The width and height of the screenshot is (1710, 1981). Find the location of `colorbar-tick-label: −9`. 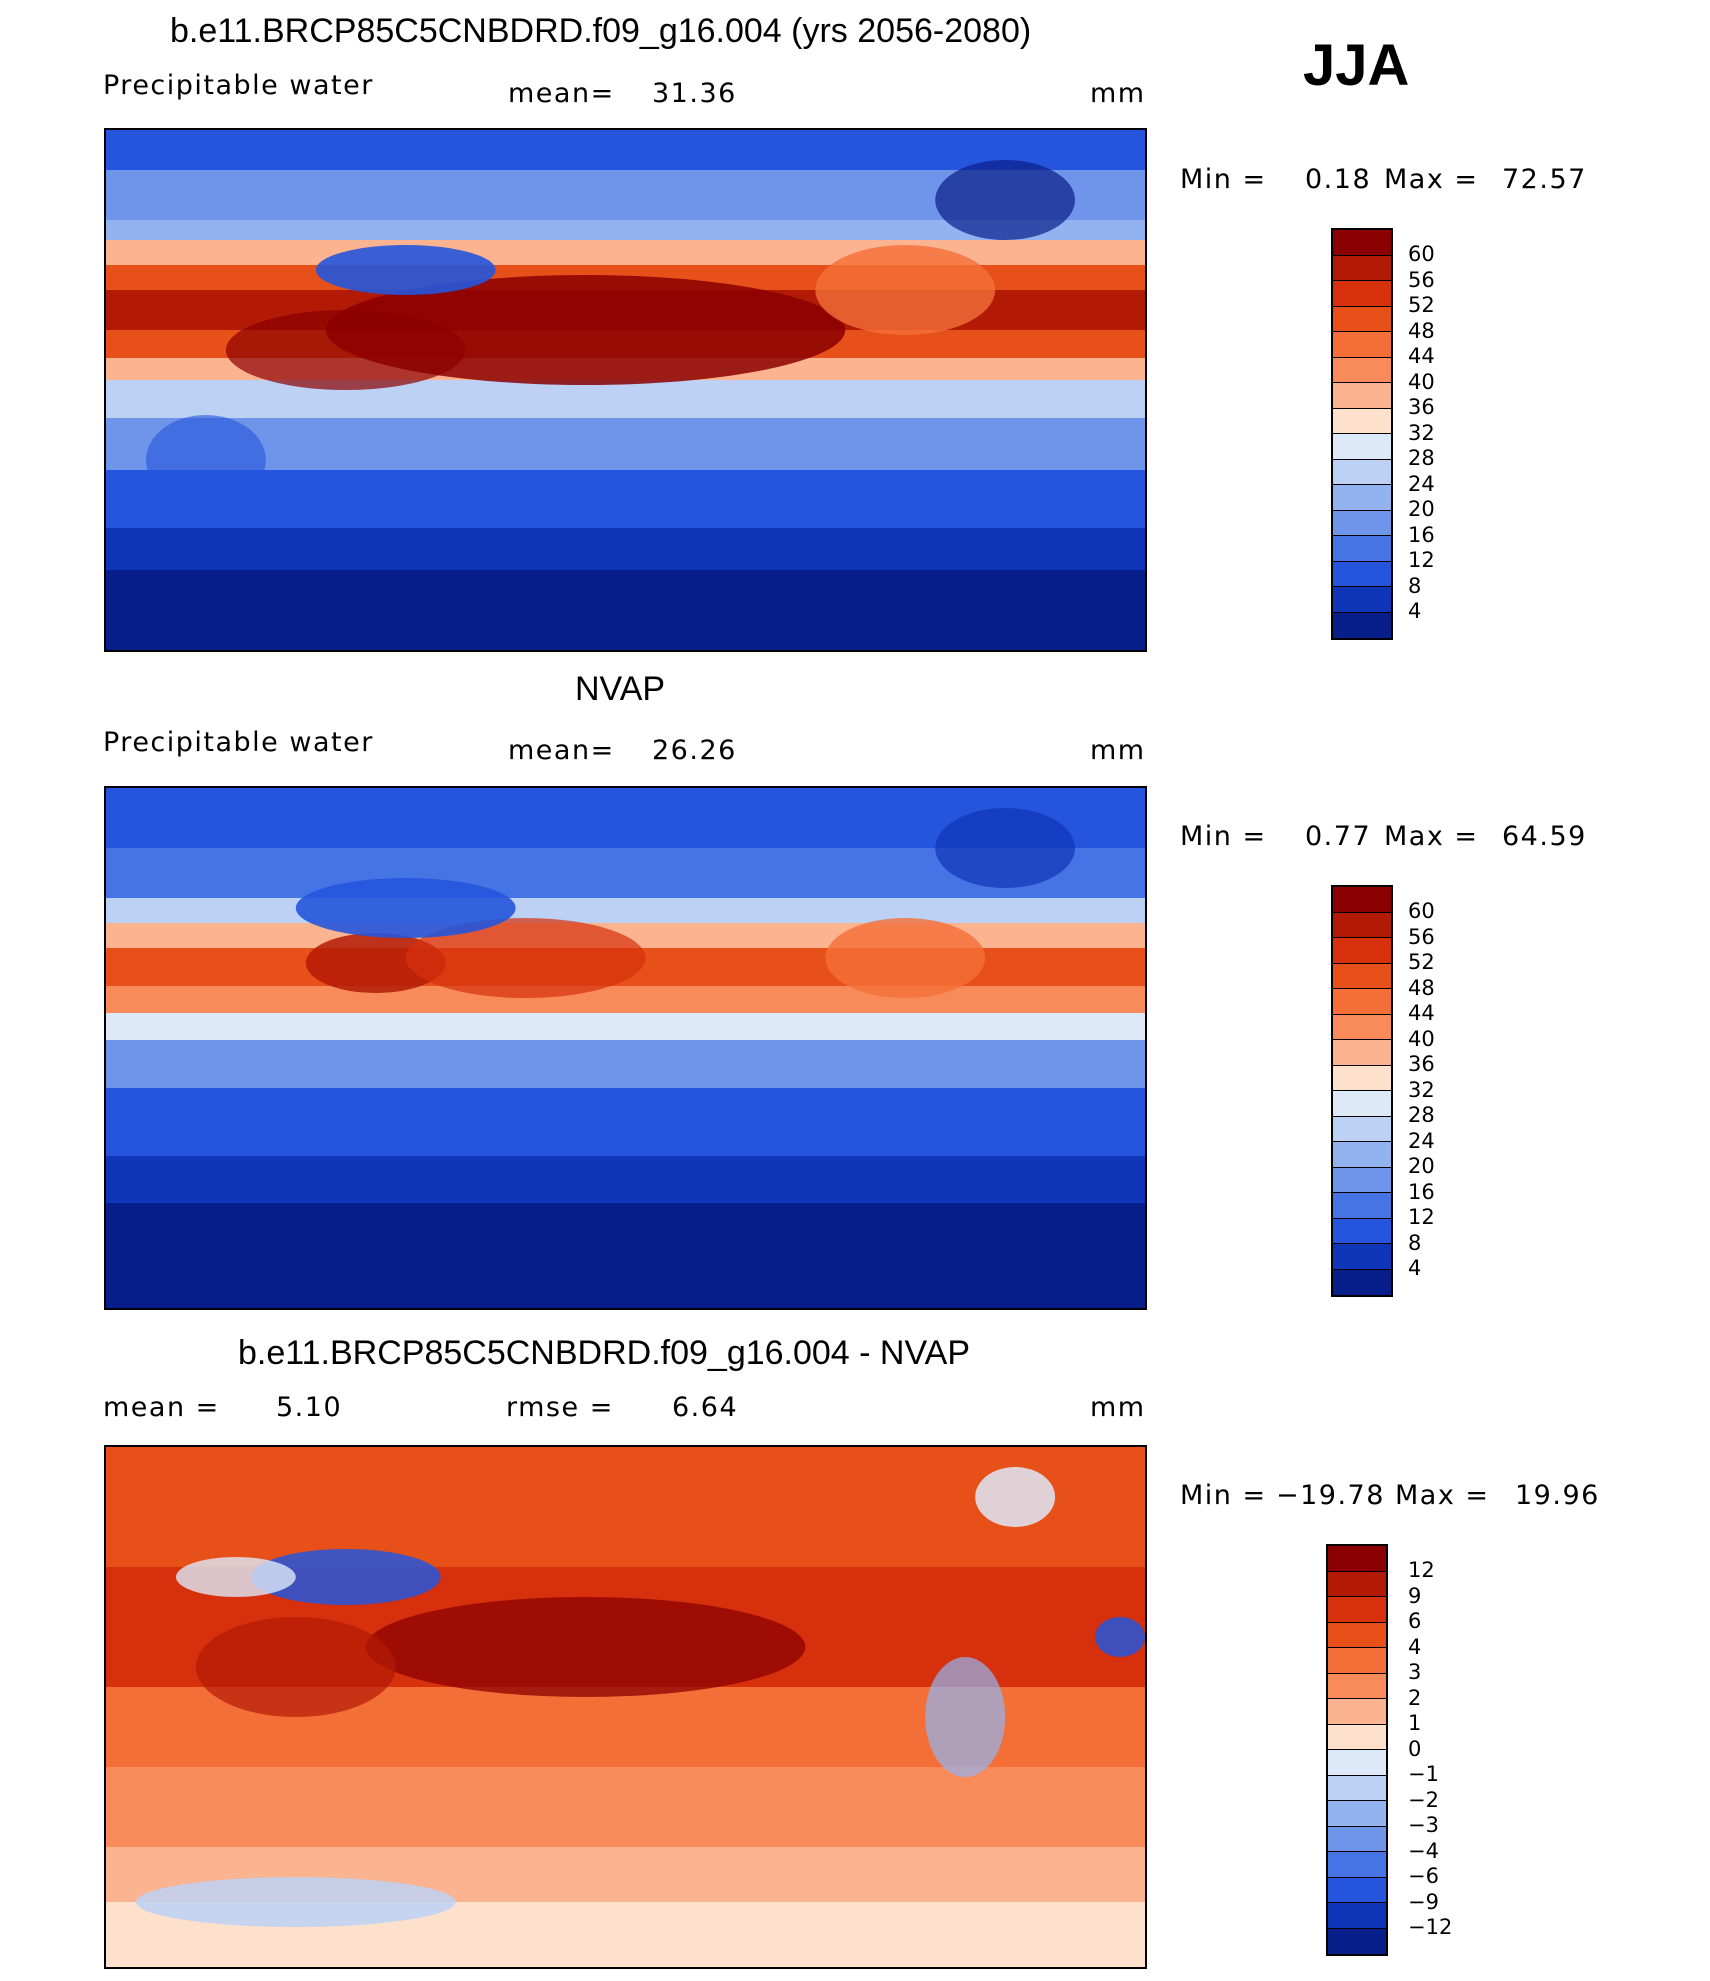

colorbar-tick-label: −9 is located at coordinates (1423, 1901).